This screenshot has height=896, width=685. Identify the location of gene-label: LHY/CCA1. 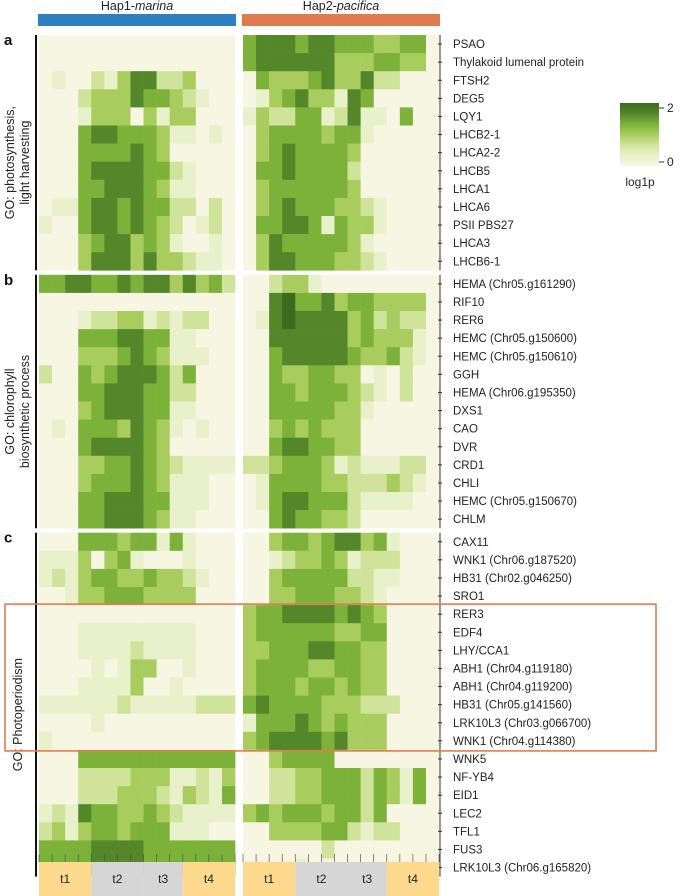
(481, 651).